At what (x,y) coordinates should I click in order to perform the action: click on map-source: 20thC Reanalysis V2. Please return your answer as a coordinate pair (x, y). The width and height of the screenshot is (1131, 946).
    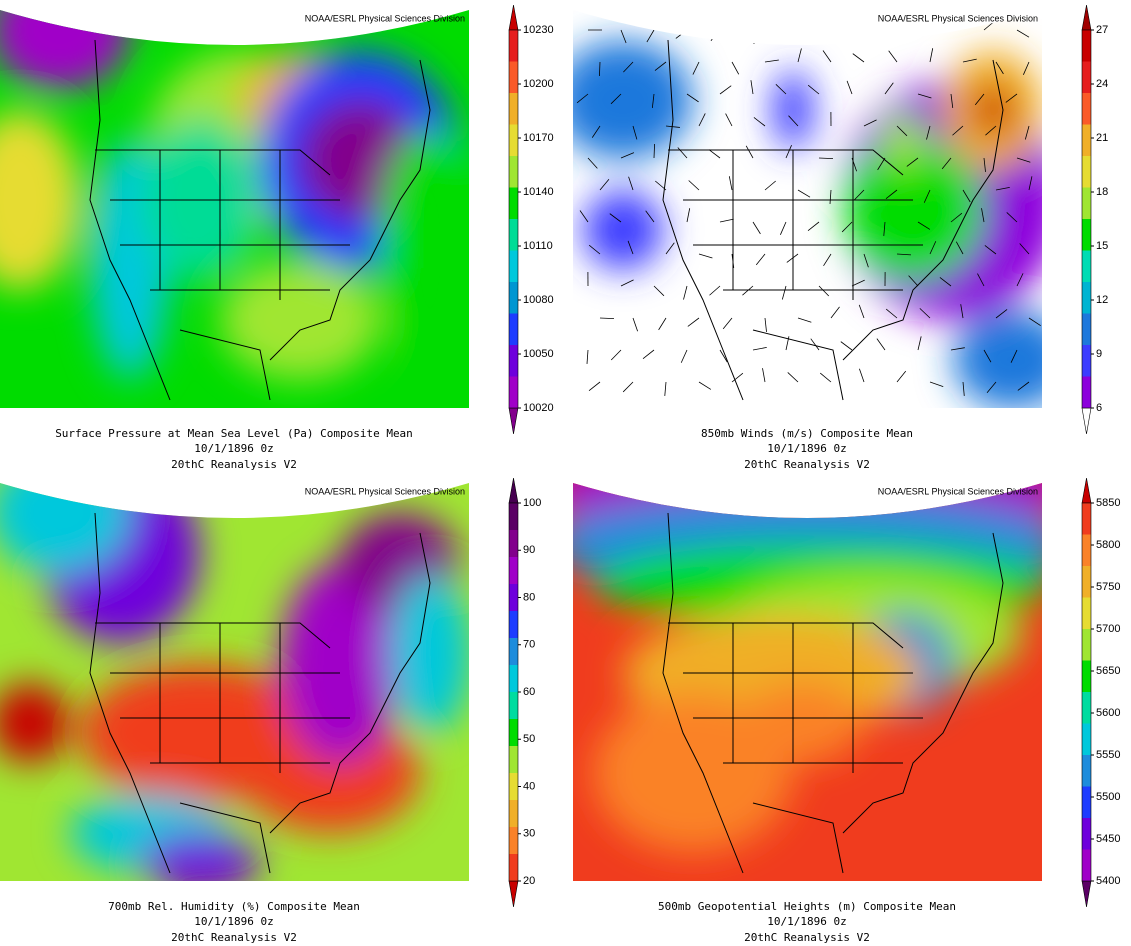
    Looking at the image, I should click on (807, 464).